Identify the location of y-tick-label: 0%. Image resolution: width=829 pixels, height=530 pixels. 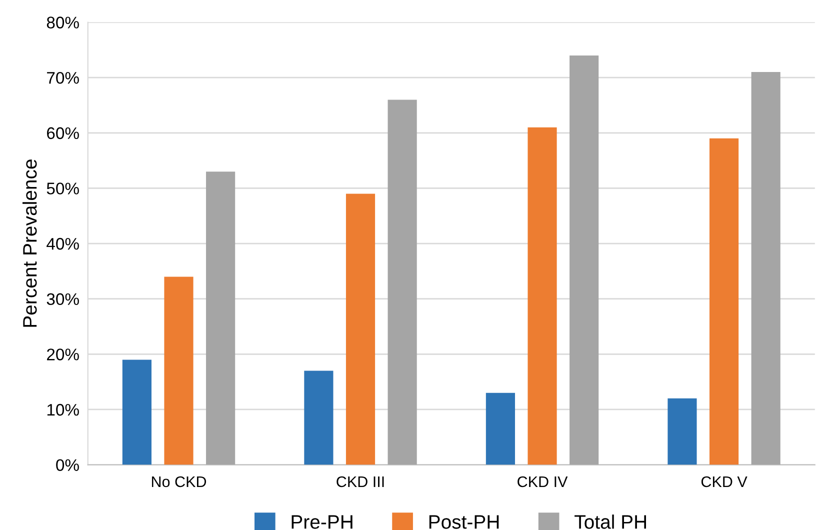
(67, 465).